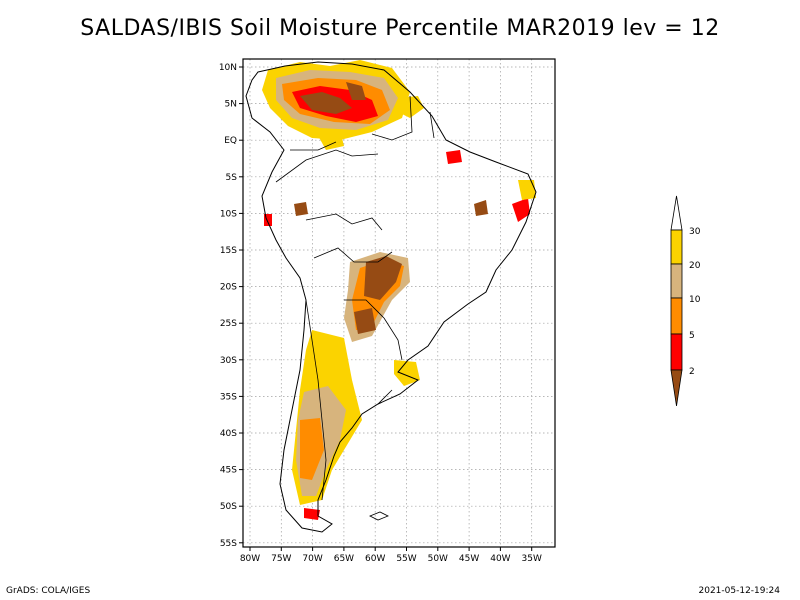 The height and width of the screenshot is (600, 800). I want to click on moisture-area-ecuador-yellow, so click(330, 140).